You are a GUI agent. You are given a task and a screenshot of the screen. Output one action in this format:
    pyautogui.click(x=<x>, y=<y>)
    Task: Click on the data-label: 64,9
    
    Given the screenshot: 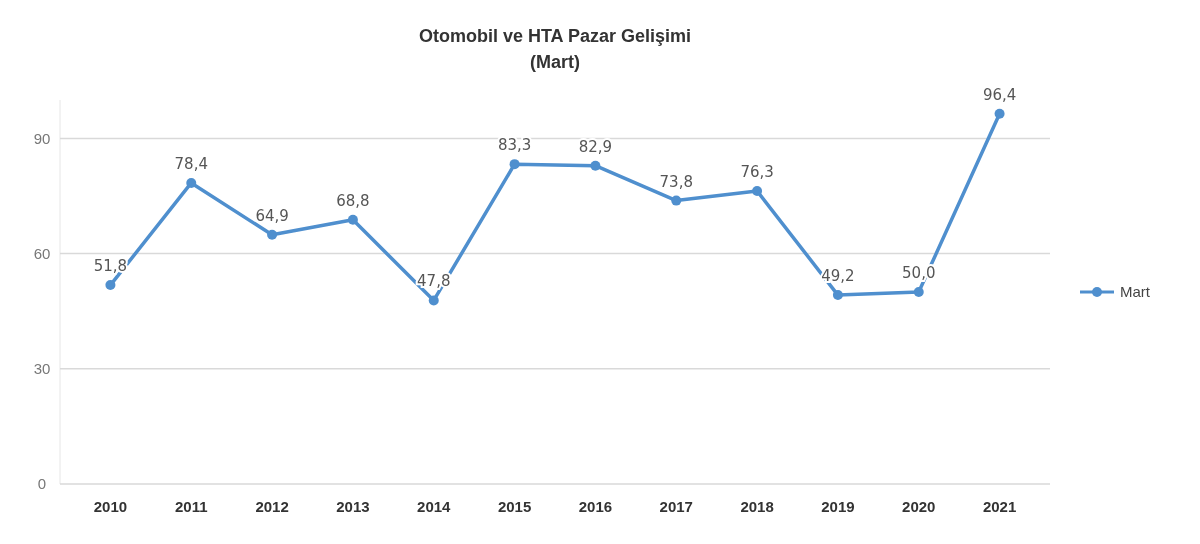 What is the action you would take?
    pyautogui.click(x=272, y=215)
    